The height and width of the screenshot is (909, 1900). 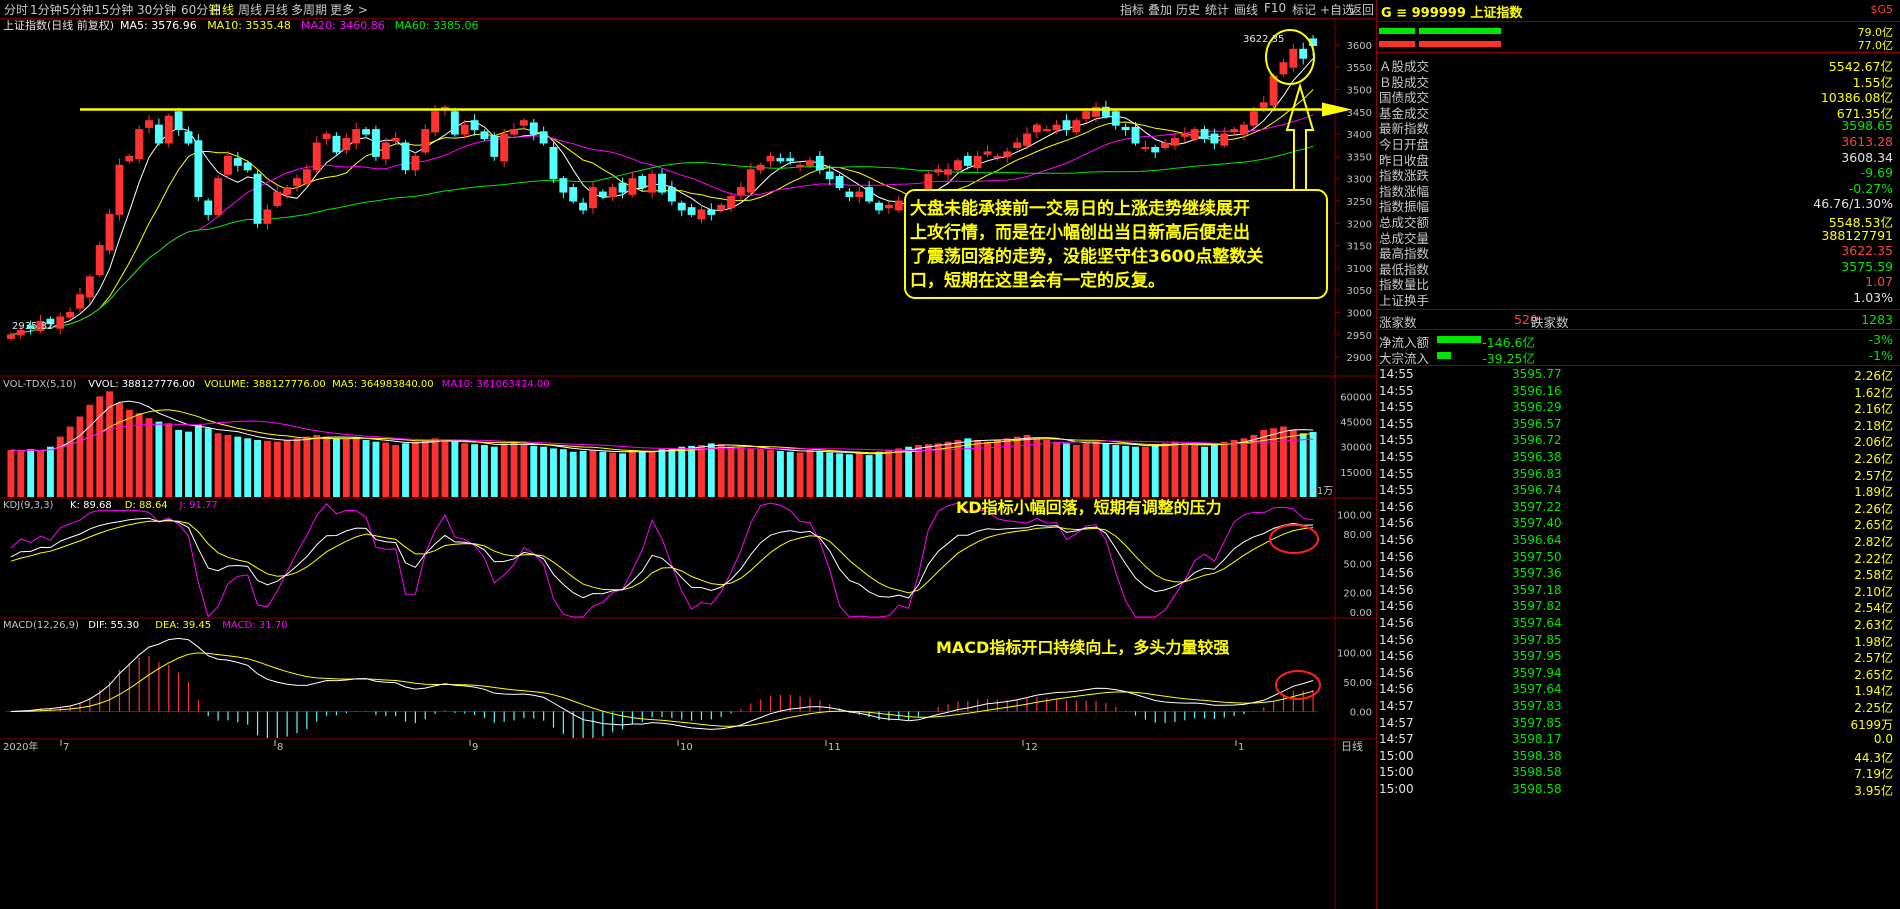 What do you see at coordinates (1638, 173) in the screenshot?
I see `stat-row: 指数涨跌 -9.69` at bounding box center [1638, 173].